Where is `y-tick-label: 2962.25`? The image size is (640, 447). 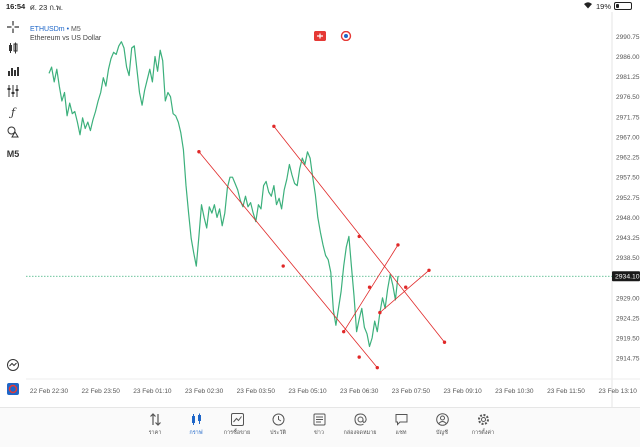
y-tick-label: 2962.25 is located at coordinates (628, 158).